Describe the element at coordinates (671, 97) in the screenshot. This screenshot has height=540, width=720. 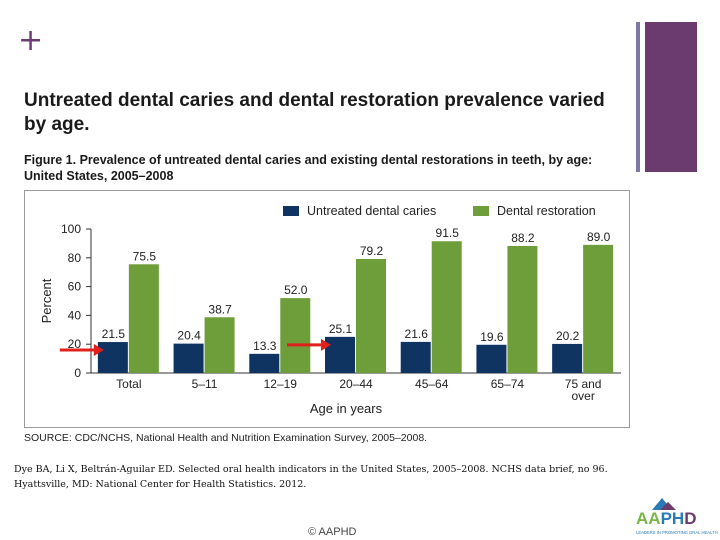
I see `decorative-bar-thick` at that location.